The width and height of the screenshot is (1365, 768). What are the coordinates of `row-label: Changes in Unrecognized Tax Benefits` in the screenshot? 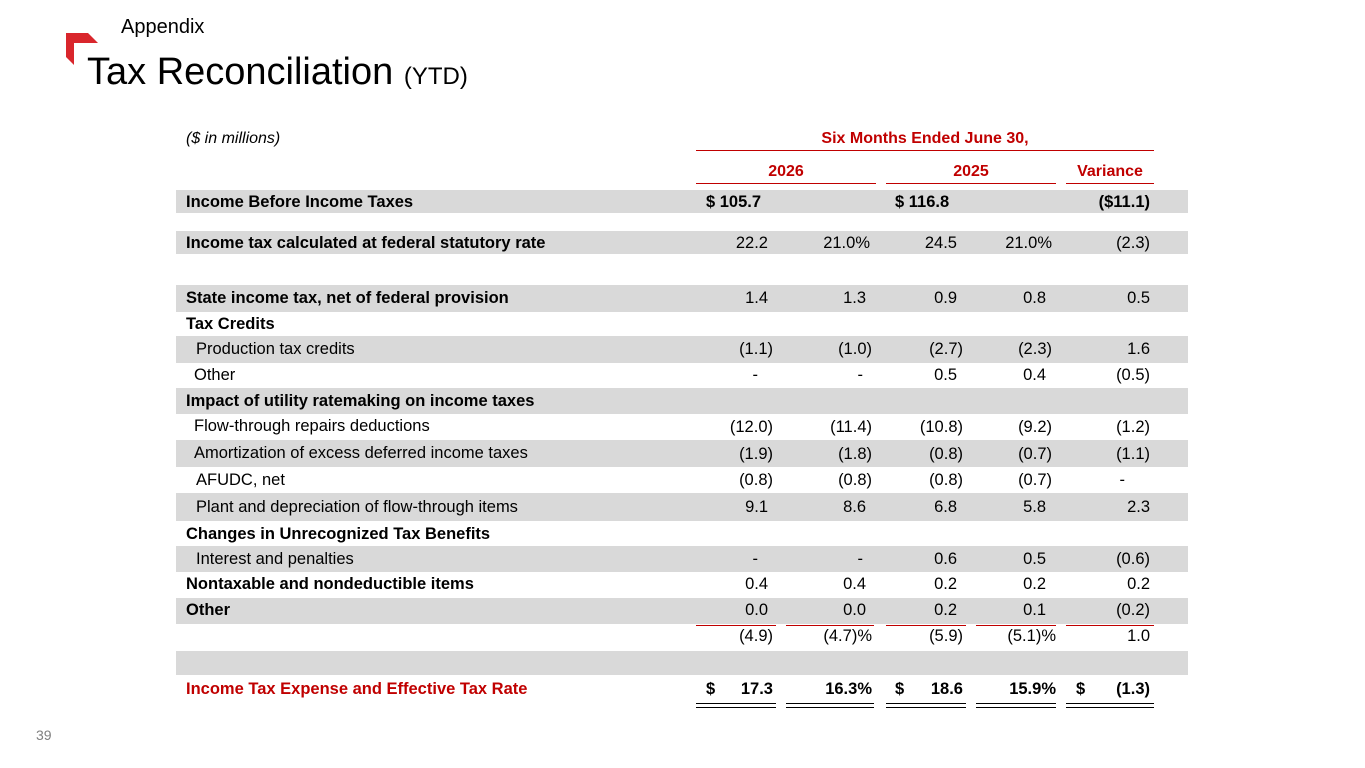 It's located at (338, 534).